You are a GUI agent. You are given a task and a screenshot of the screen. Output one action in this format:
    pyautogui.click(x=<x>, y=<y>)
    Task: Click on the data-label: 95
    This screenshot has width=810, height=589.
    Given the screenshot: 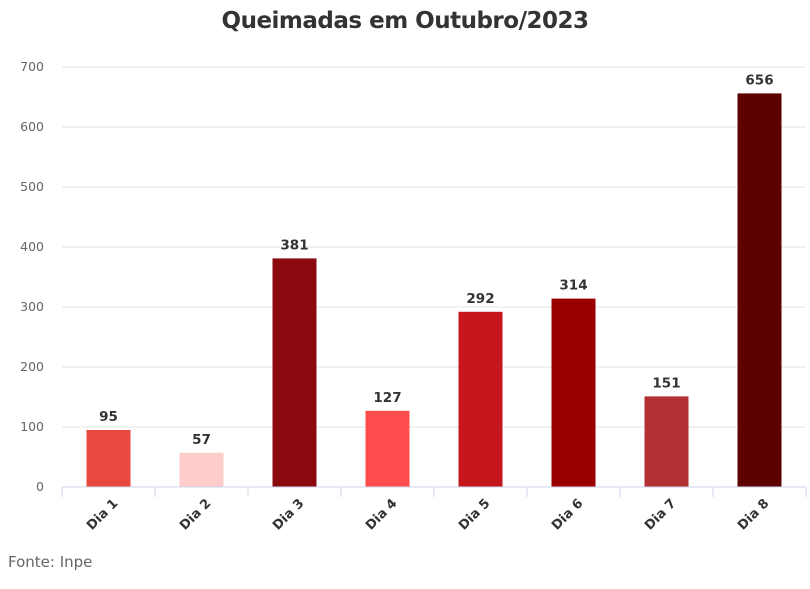 What is the action you would take?
    pyautogui.click(x=108, y=417)
    